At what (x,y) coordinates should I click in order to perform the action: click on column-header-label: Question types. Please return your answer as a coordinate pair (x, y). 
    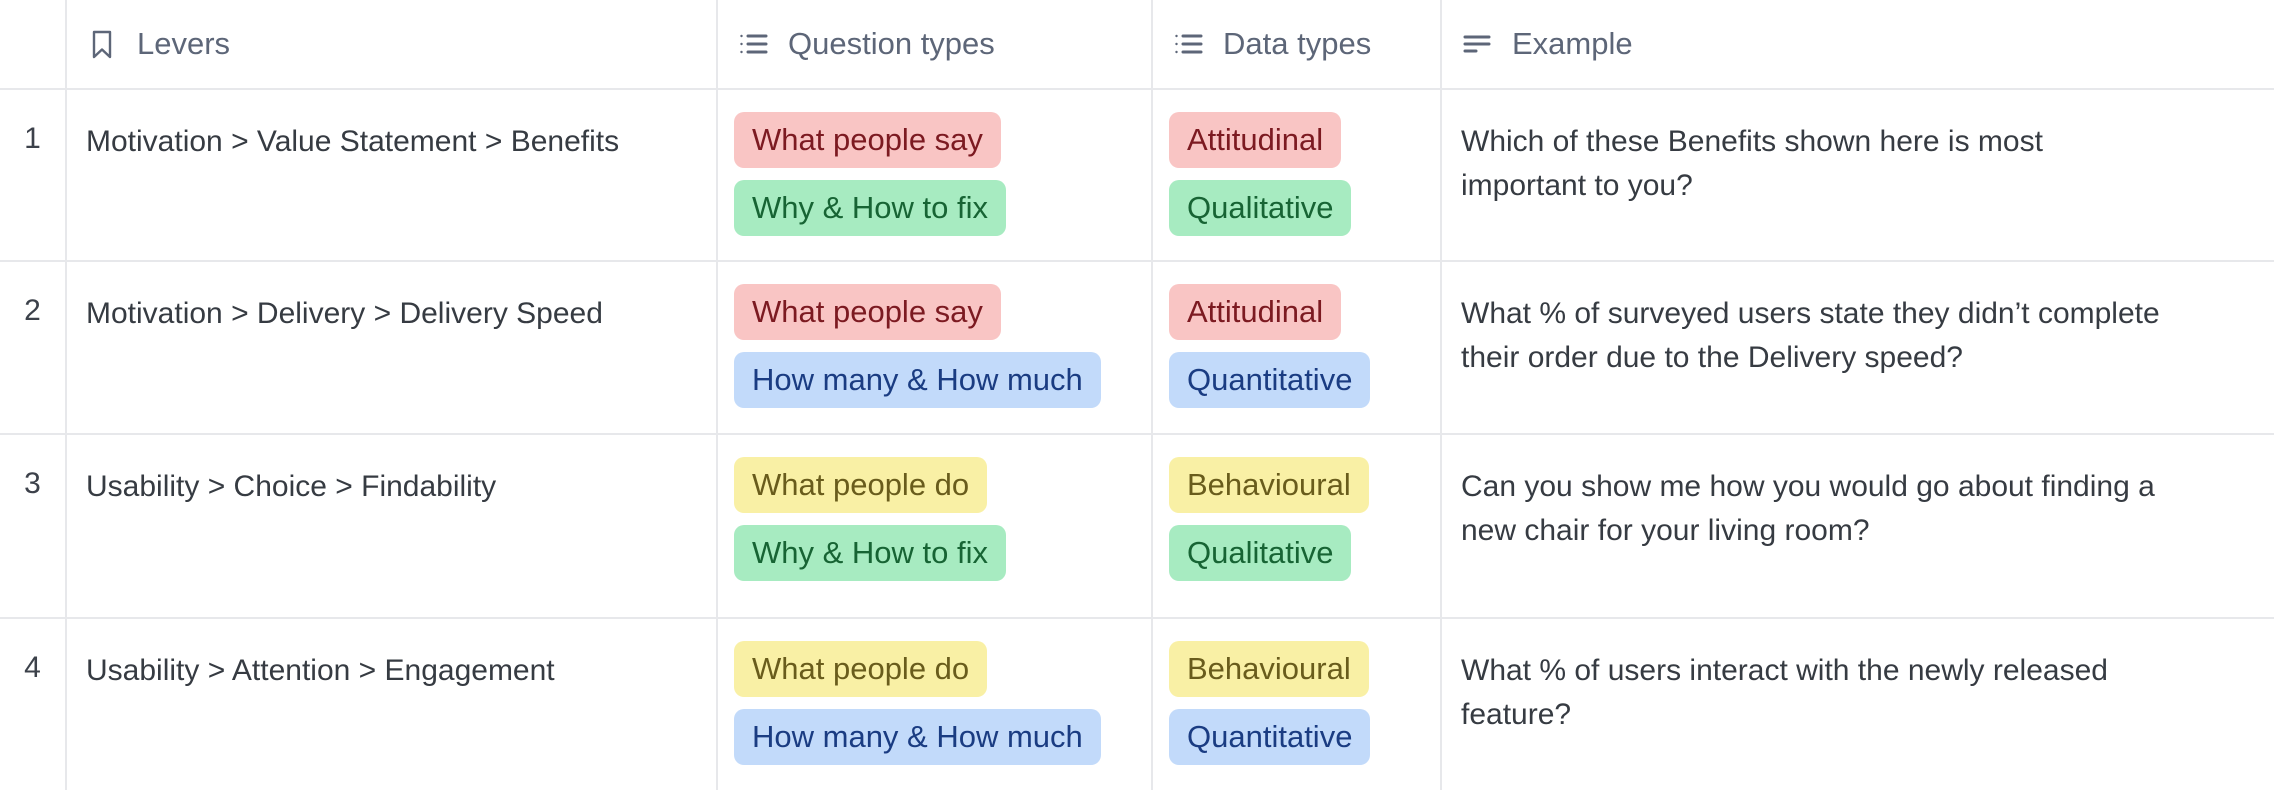
    Looking at the image, I should click on (891, 43).